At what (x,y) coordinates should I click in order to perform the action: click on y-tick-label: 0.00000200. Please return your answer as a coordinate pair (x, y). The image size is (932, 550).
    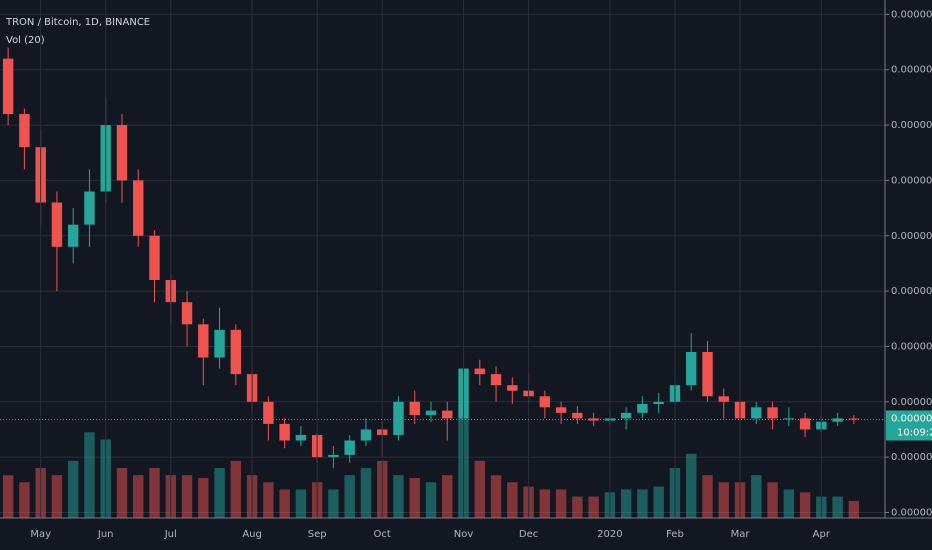
    Looking at the image, I should click on (911, 402).